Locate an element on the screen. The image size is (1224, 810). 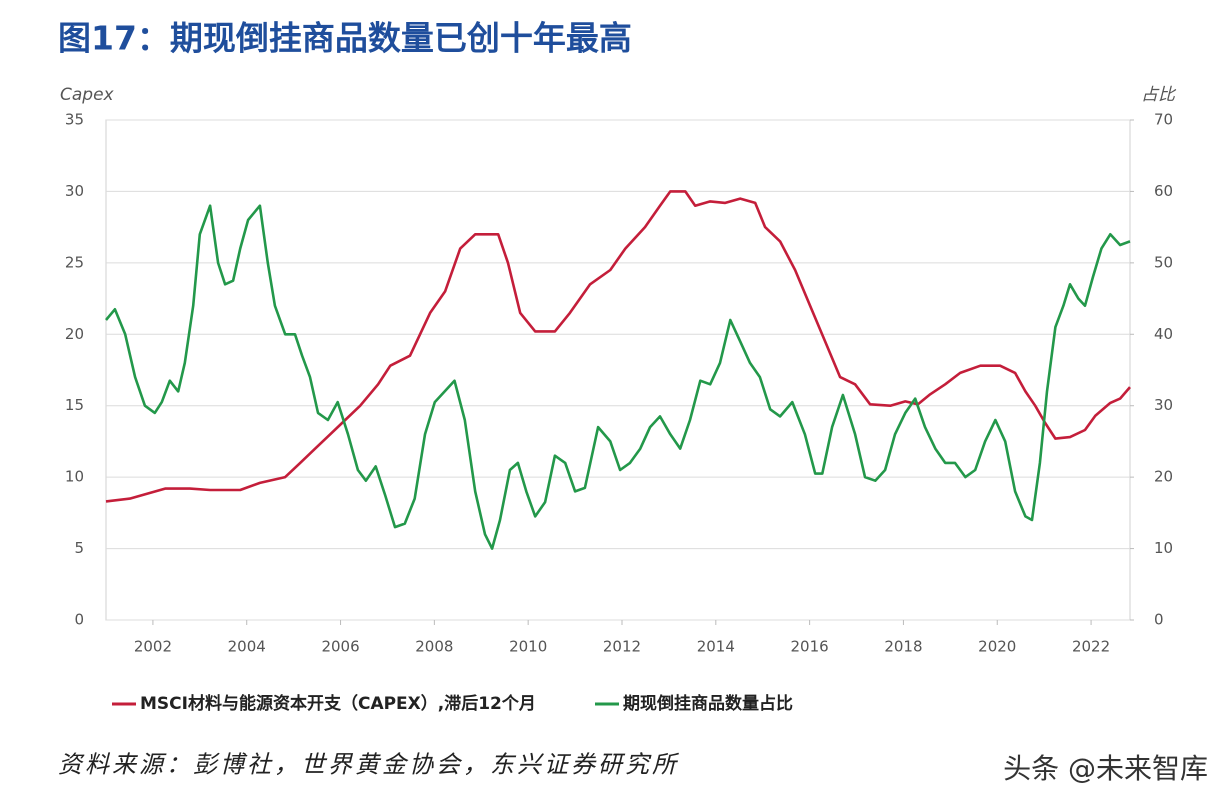
x-tick-label: 2002 is located at coordinates (153, 647).